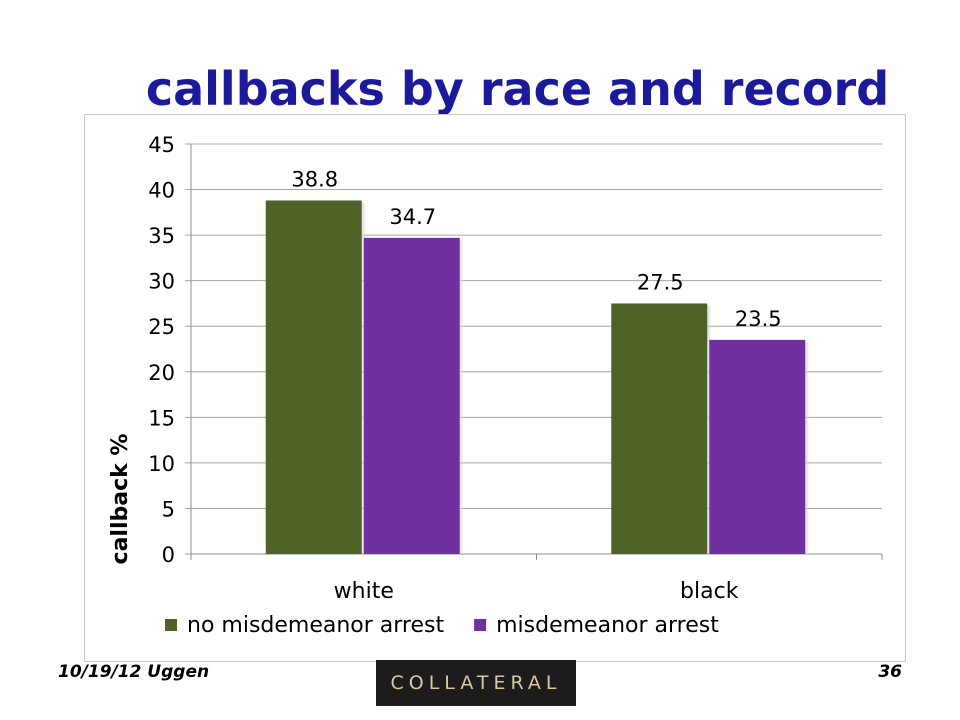 The image size is (960, 720). Describe the element at coordinates (364, 591) in the screenshot. I see `x-tick-label: white` at that location.